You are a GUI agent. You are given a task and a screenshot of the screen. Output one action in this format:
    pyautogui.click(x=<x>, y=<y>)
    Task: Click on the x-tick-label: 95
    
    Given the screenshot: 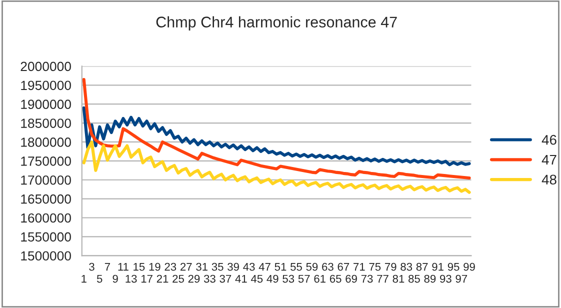 What is the action you would take?
    pyautogui.click(x=454, y=266)
    